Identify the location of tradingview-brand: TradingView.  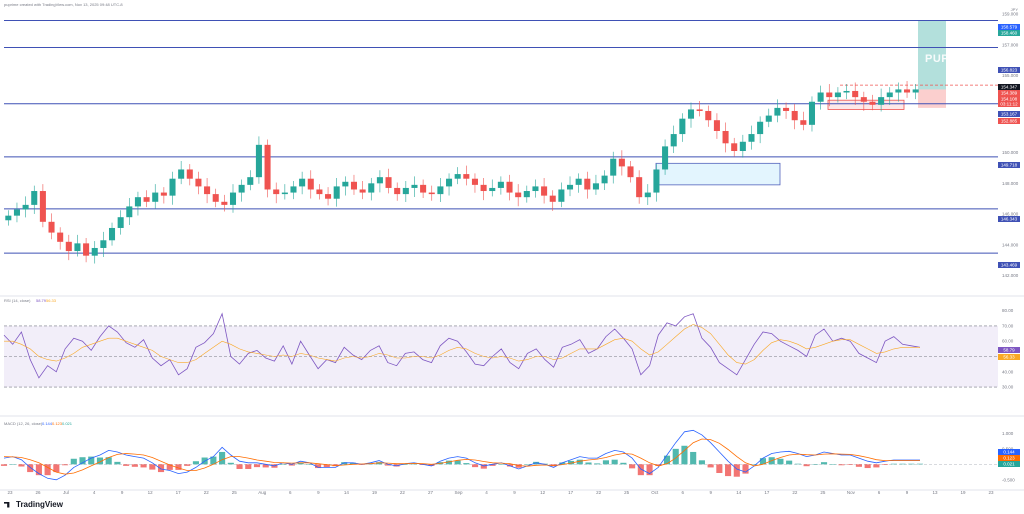
(33, 504).